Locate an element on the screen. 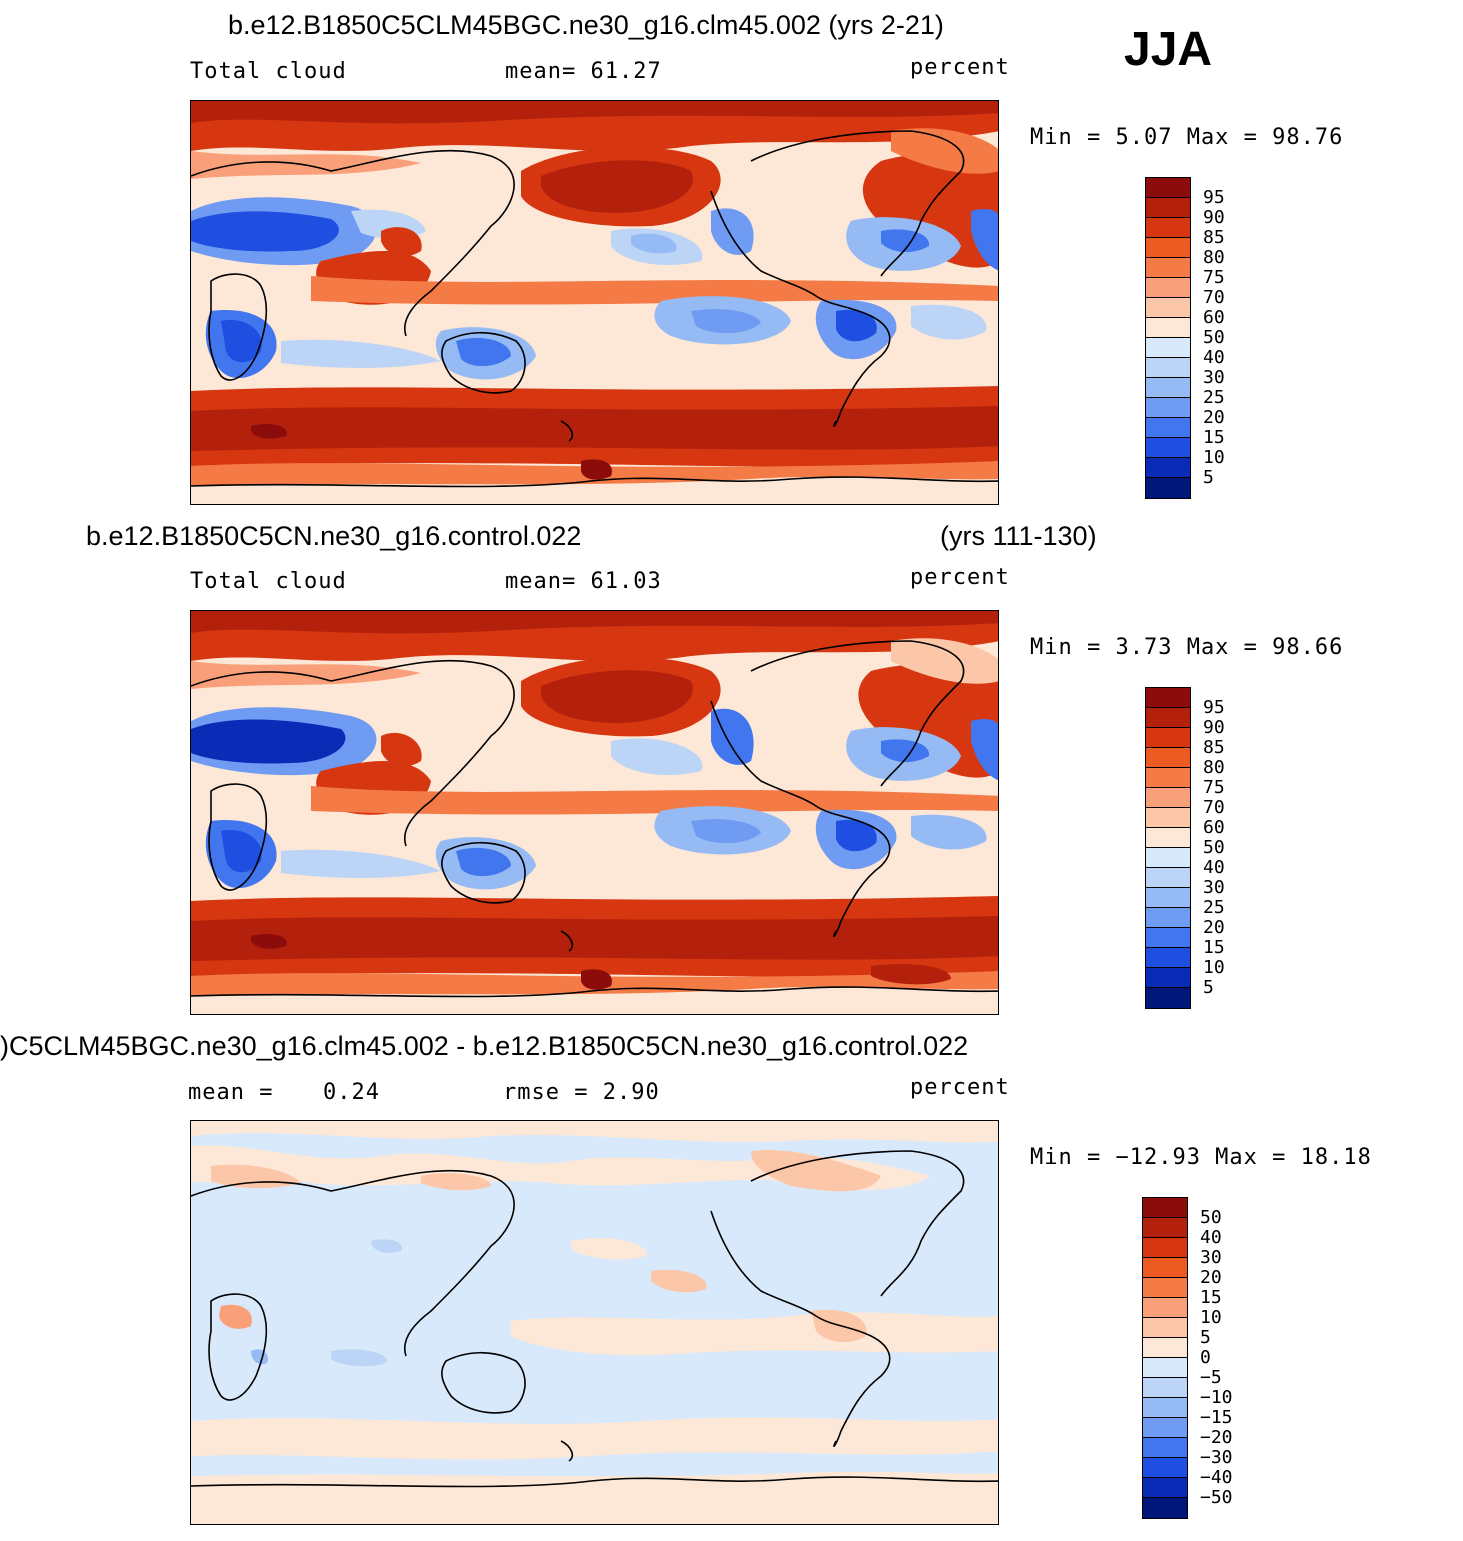 The height and width of the screenshot is (1541, 1463). panel3-units: percent is located at coordinates (960, 1087).